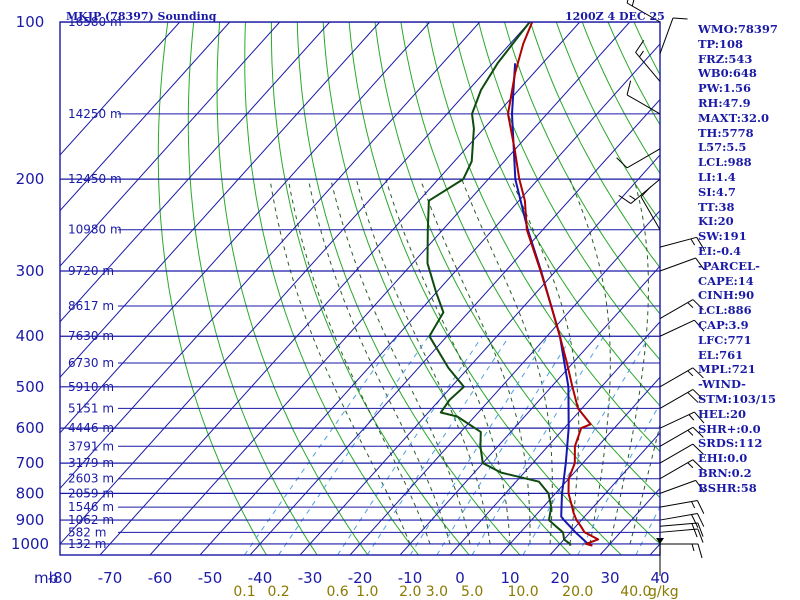 The height and width of the screenshot is (600, 800). I want to click on pressure-tick-label: 100, so click(30, 22).